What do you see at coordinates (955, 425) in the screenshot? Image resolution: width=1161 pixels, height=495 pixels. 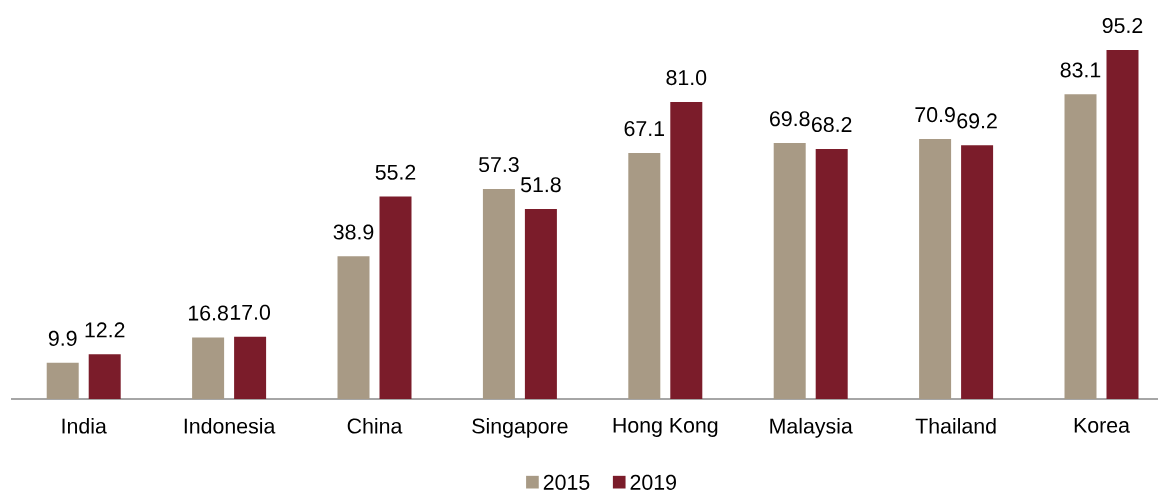 I see `x-tick-label: Thailand` at bounding box center [955, 425].